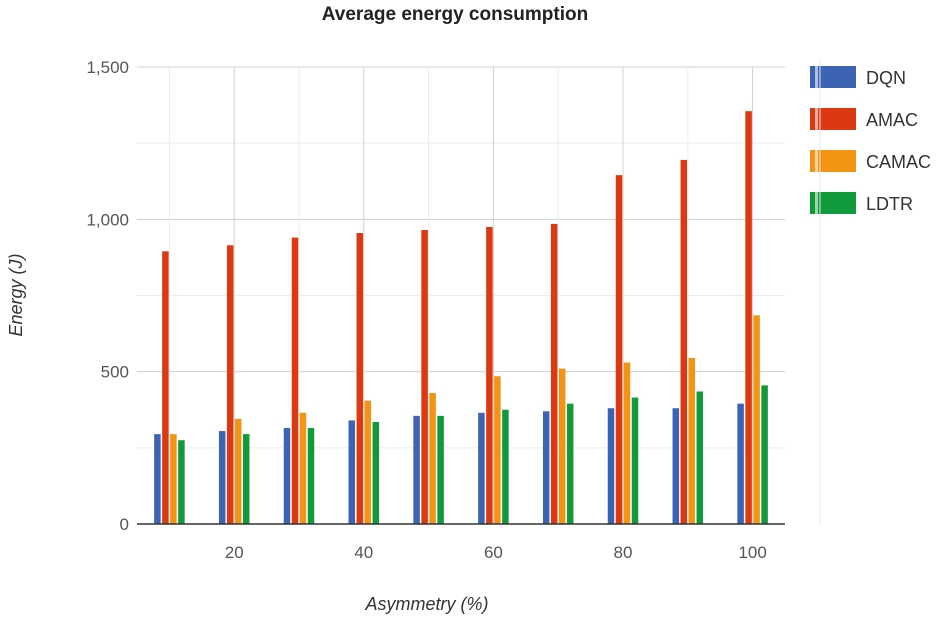 The image size is (950, 618). I want to click on legend-label-amac: AMAC, so click(892, 120).